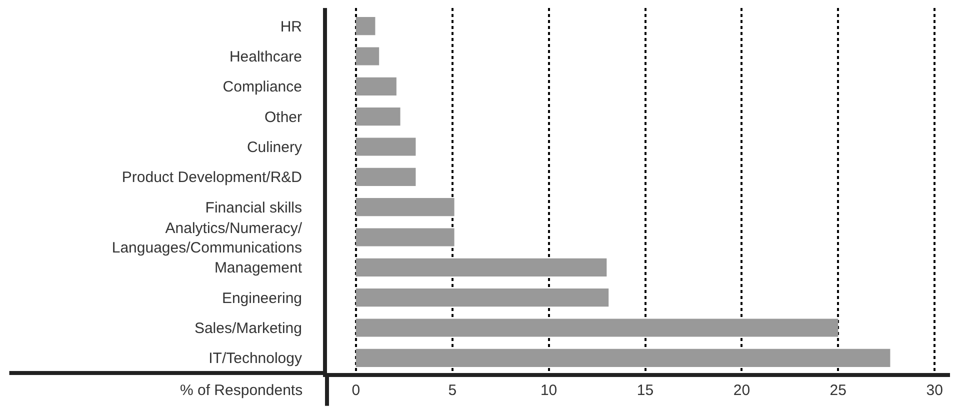 The height and width of the screenshot is (407, 965). What do you see at coordinates (207, 238) in the screenshot?
I see `y-tick-label: Analytics/Numeracy/ Languages/Communications` at bounding box center [207, 238].